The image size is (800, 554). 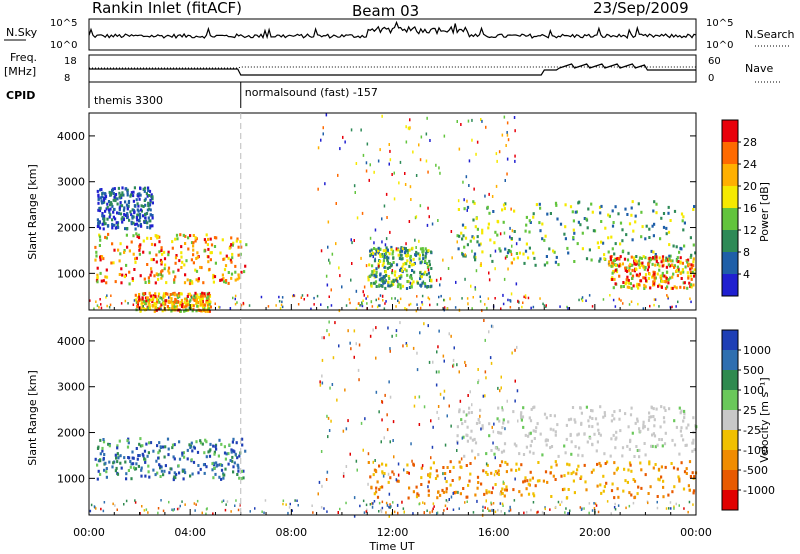 I want to click on colorbar-segment, so click(x=730, y=380).